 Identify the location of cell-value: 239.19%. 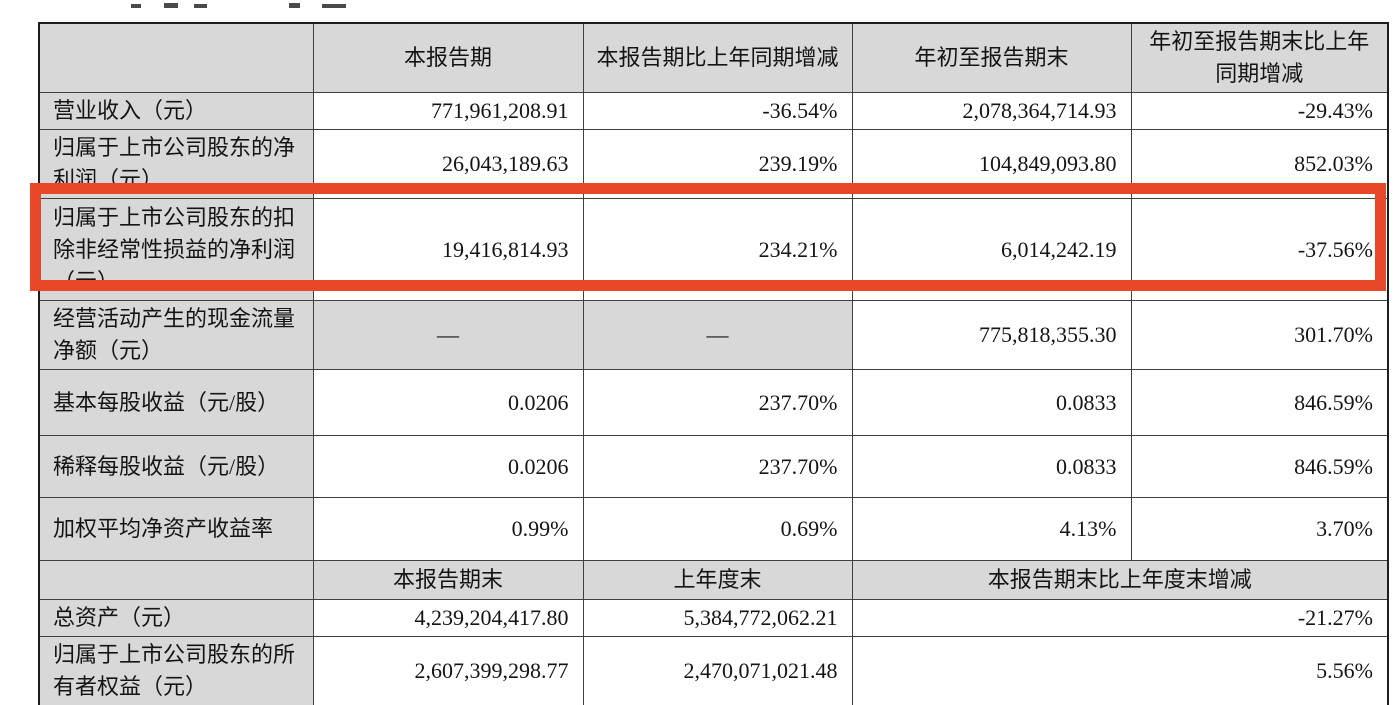
(717, 164).